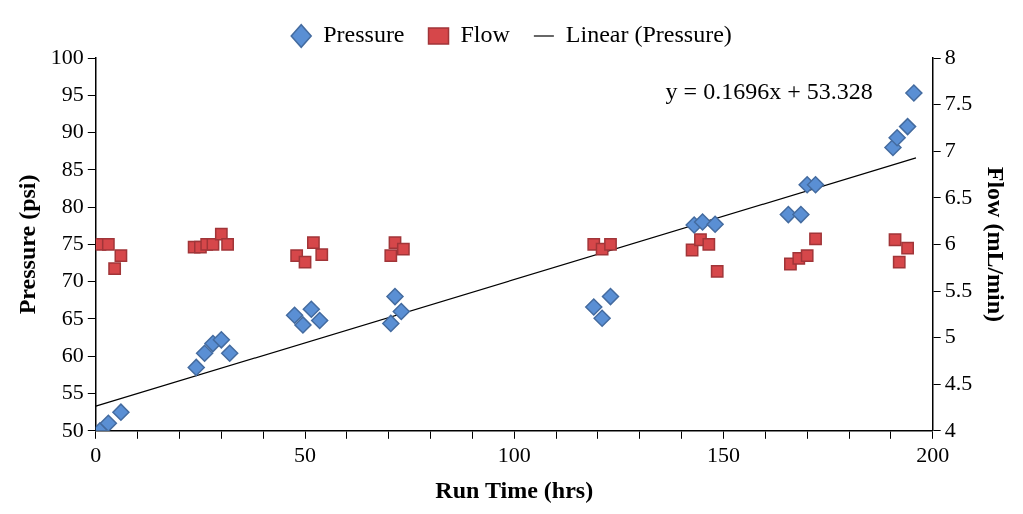 Image resolution: width=1023 pixels, height=514 pixels. I want to click on y2-tick-label: 7, so click(950, 149).